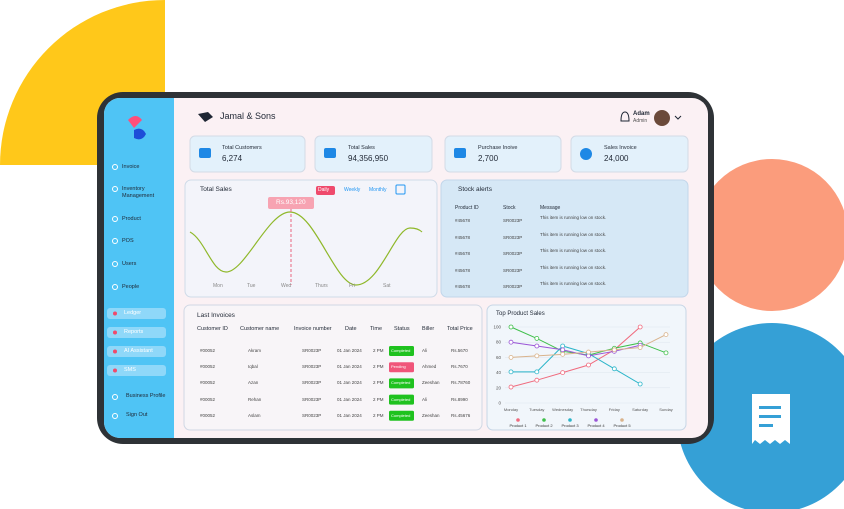 The image size is (844, 509). Describe the element at coordinates (398, 367) in the screenshot. I see `status-label: Pending` at that location.